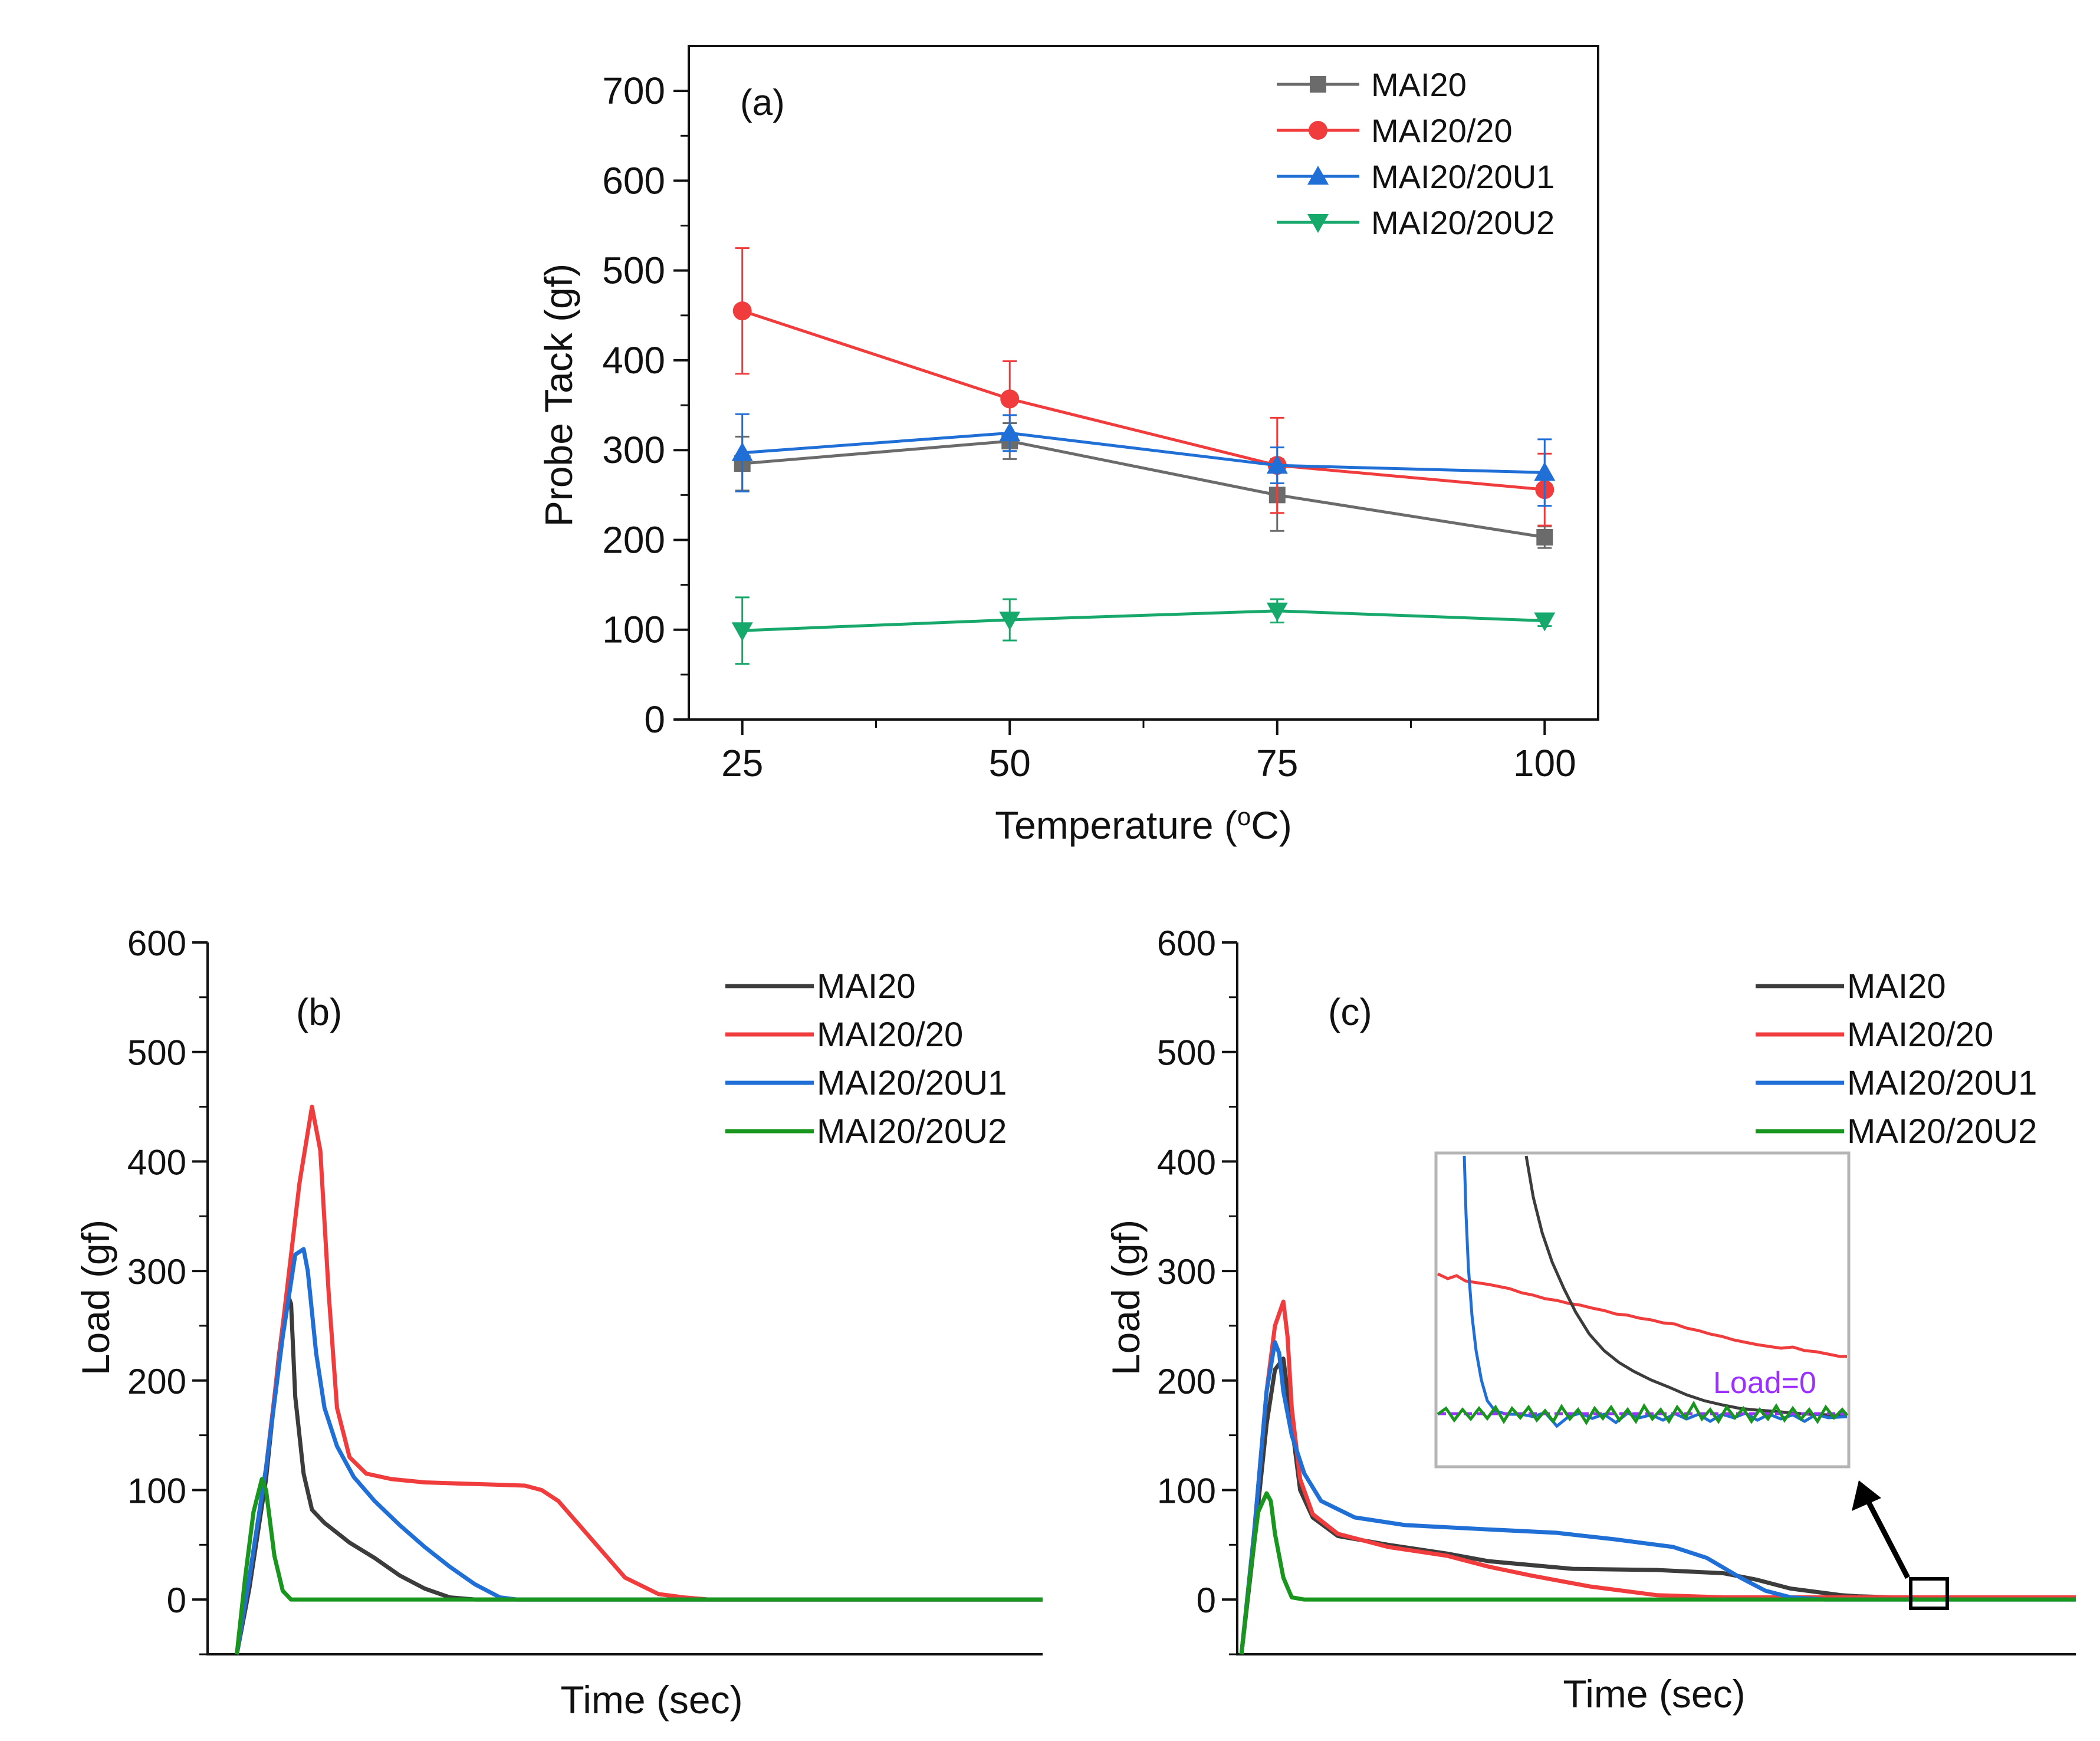  What do you see at coordinates (1887, 1537) in the screenshot?
I see `zoom-arrow-line` at bounding box center [1887, 1537].